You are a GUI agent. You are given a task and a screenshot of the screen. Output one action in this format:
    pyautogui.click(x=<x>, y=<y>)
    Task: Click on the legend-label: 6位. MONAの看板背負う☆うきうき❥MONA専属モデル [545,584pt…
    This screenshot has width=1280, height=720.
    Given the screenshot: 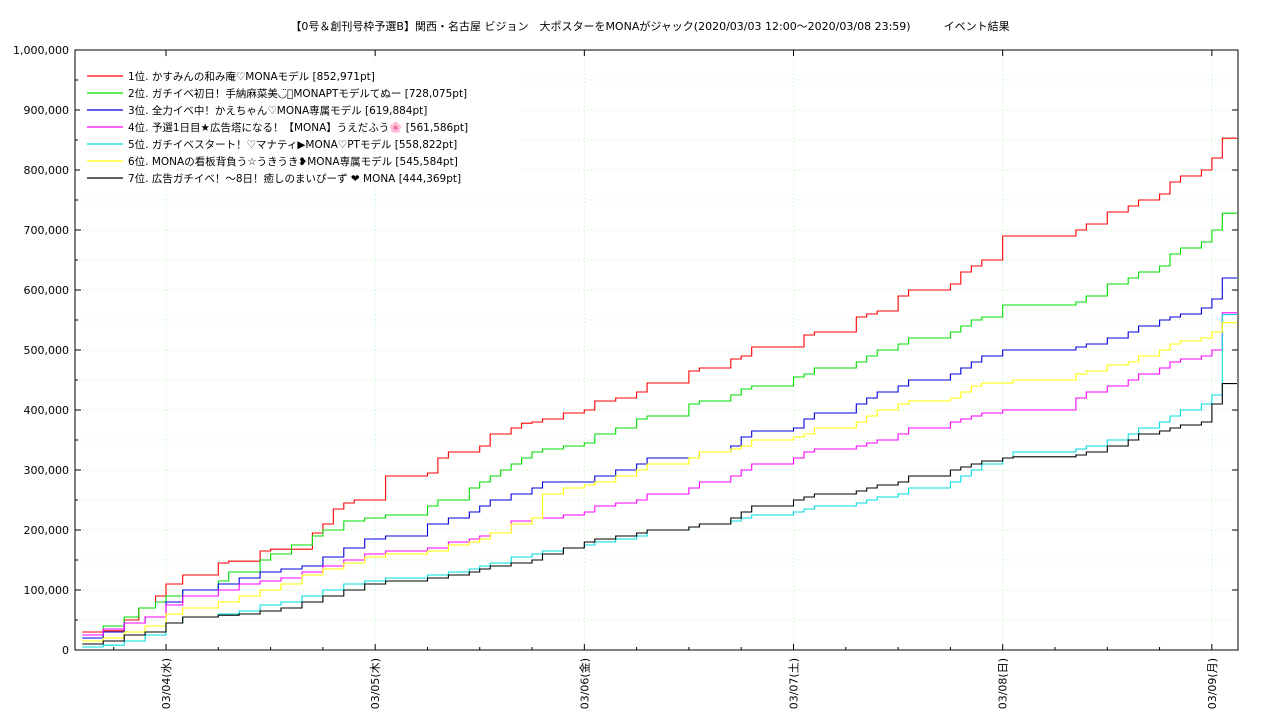 What is the action you would take?
    pyautogui.click(x=293, y=161)
    